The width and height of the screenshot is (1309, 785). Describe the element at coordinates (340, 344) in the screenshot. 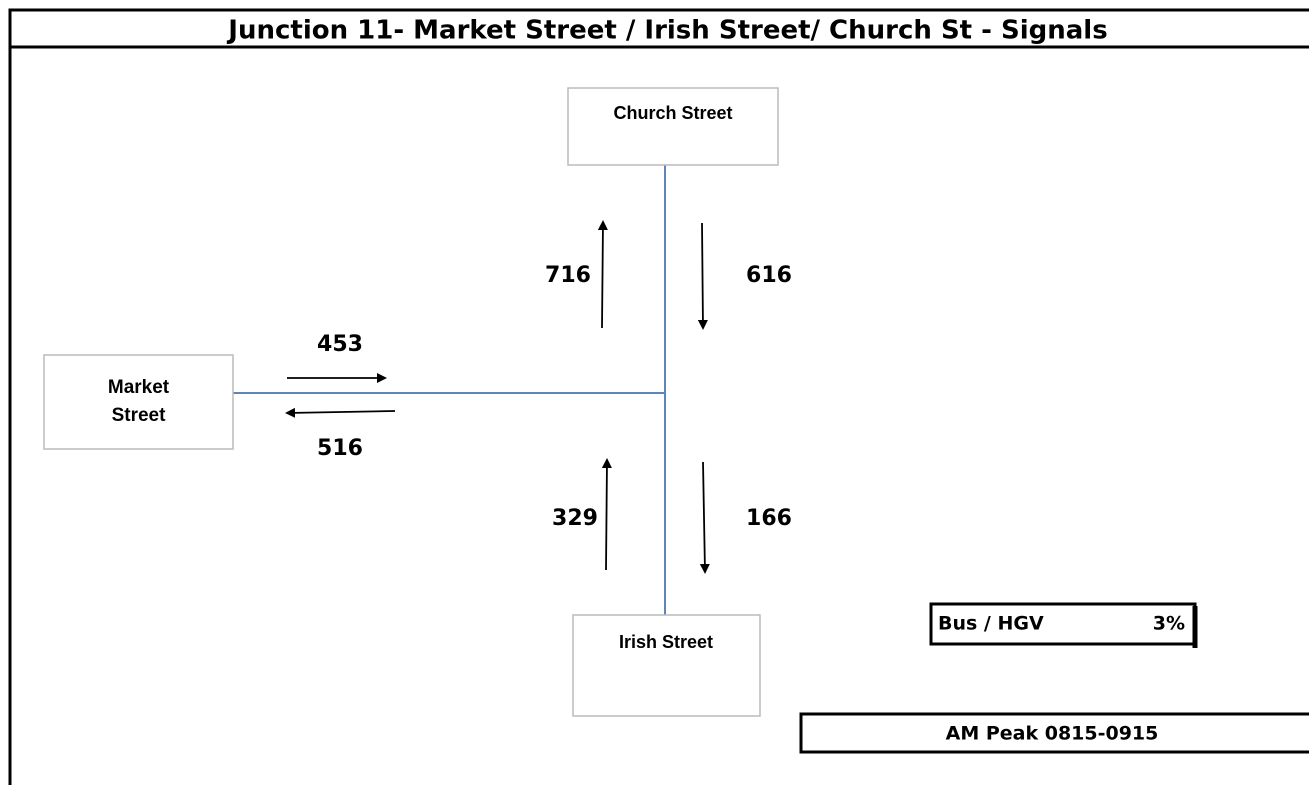

I see `flow-label: 453` at that location.